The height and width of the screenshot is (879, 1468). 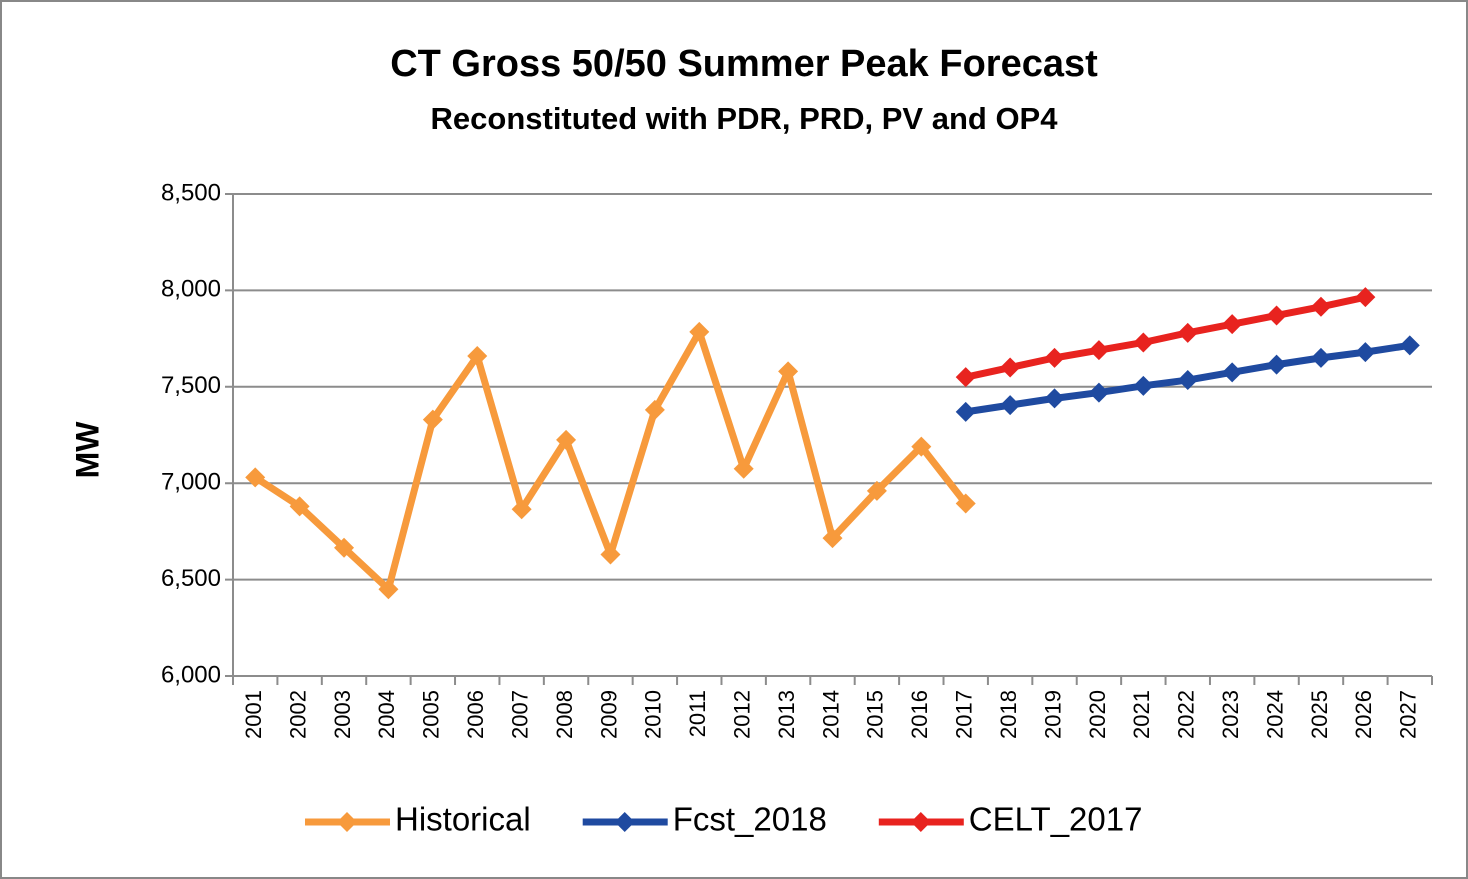 I want to click on series-line, so click(x=1165, y=337).